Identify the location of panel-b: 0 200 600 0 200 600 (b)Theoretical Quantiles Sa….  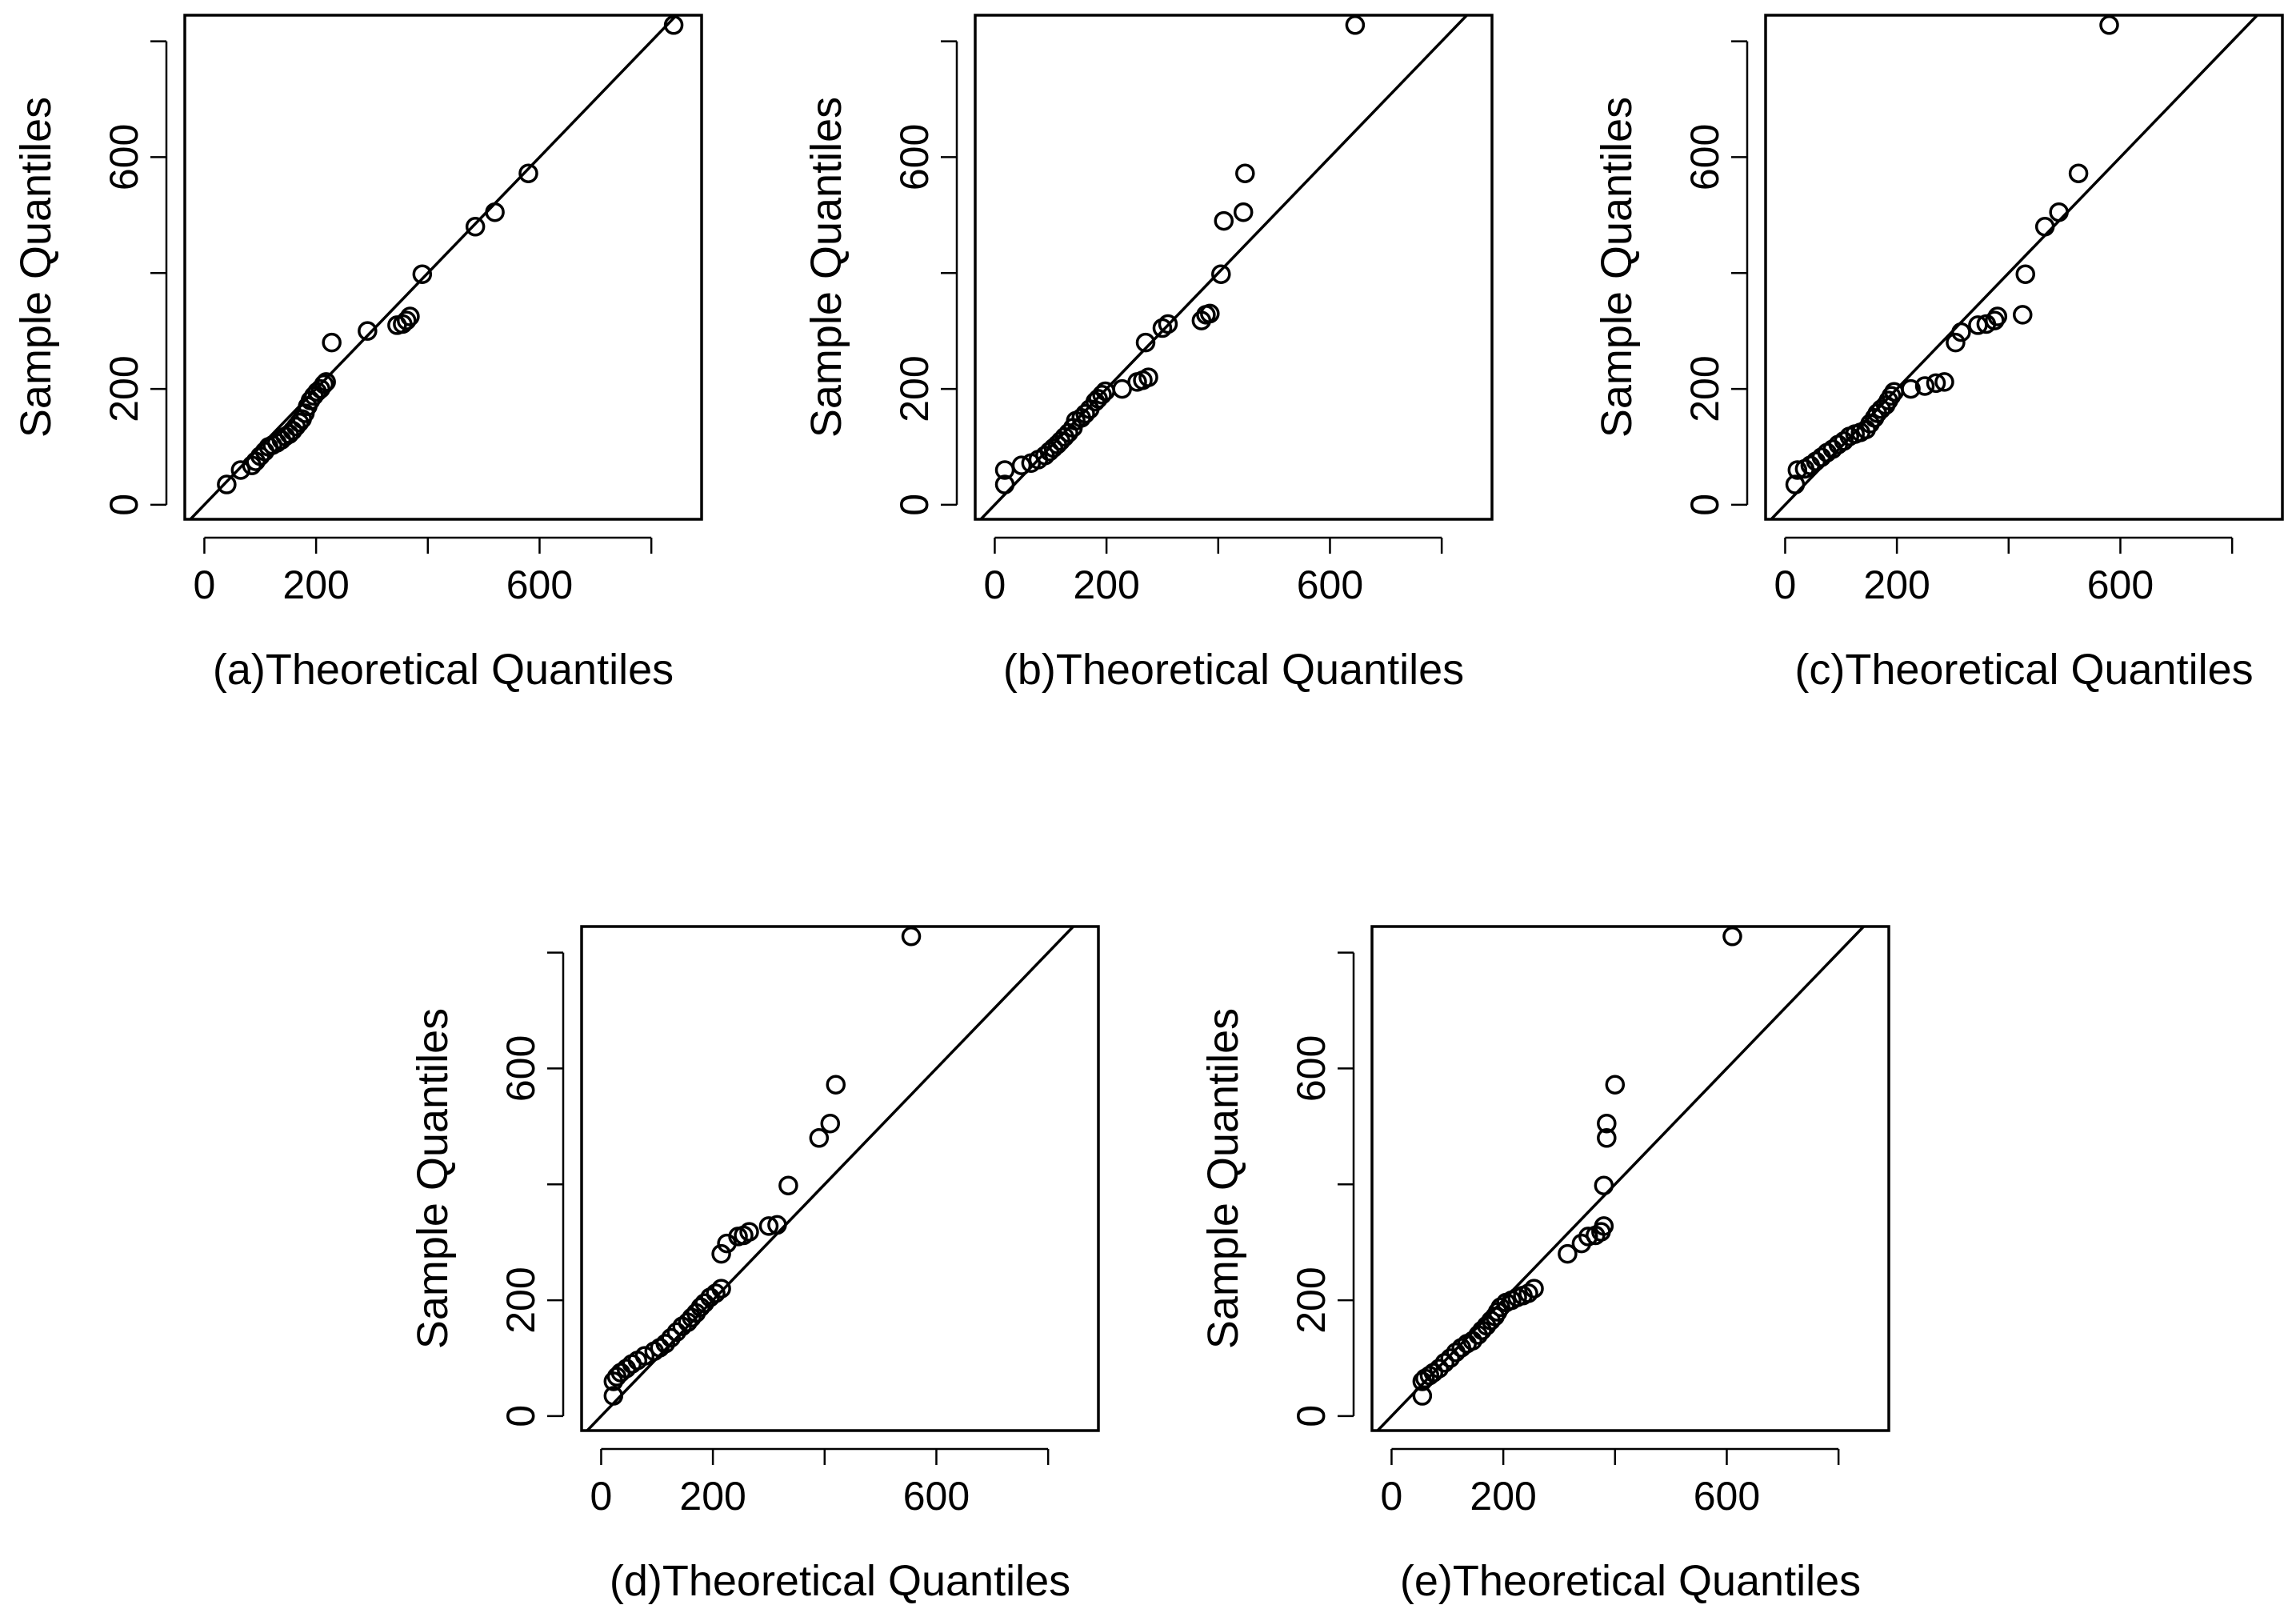
(1148, 354).